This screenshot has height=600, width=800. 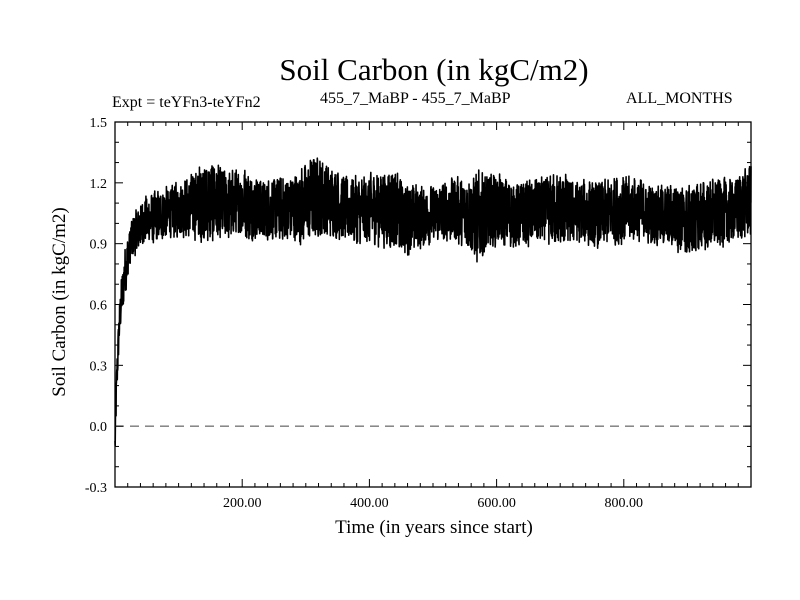 I want to click on x-tick-label: 600.00, so click(x=496, y=503).